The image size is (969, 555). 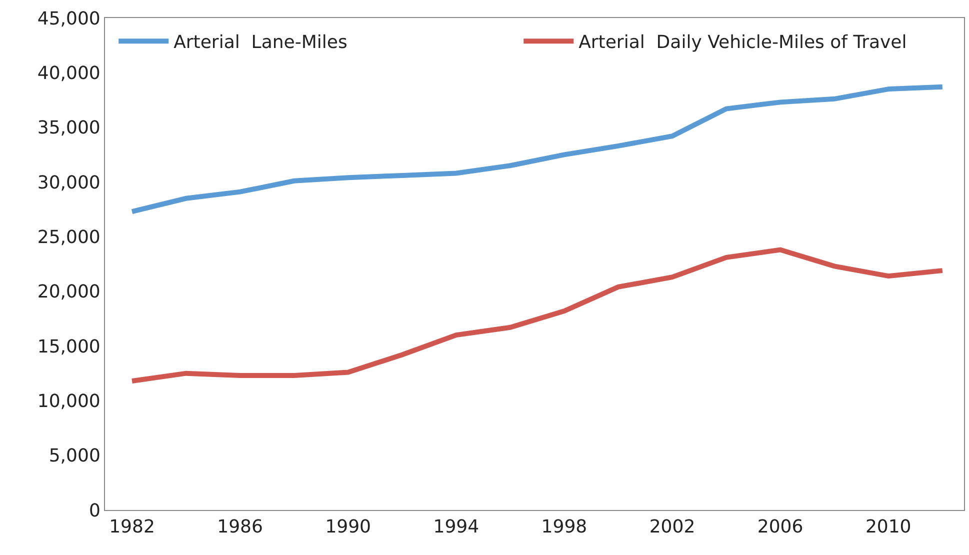 What do you see at coordinates (68, 19) in the screenshot?
I see `y-tick-label: 45,000` at bounding box center [68, 19].